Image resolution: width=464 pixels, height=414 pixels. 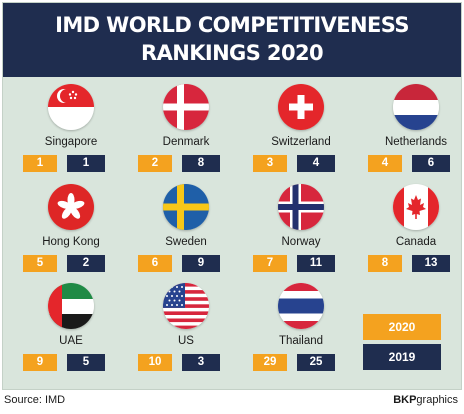 I want to click on country-name: Singapore, so click(x=71, y=142).